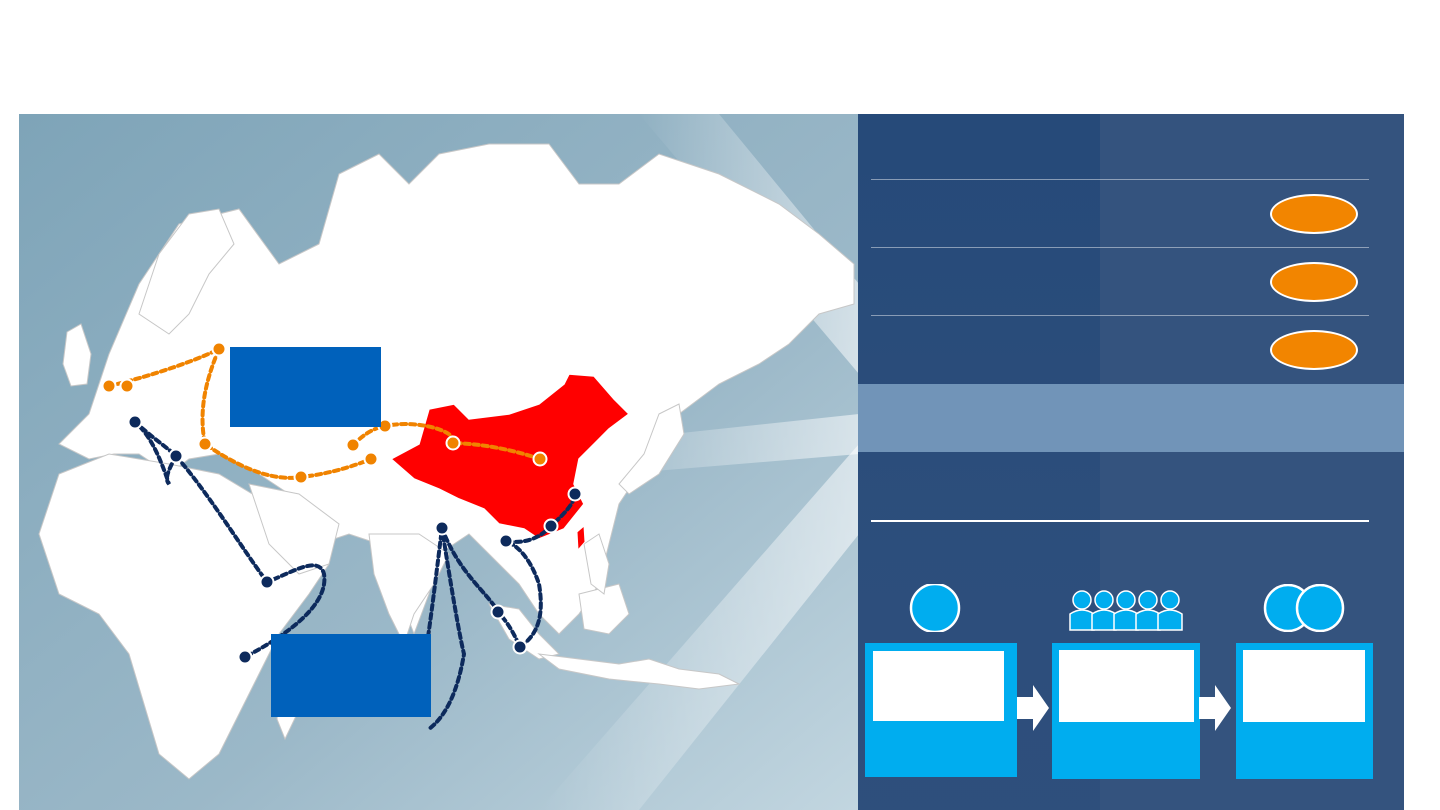 This screenshot has height=810, width=1440. I want to click on india-landmass, so click(409, 589).